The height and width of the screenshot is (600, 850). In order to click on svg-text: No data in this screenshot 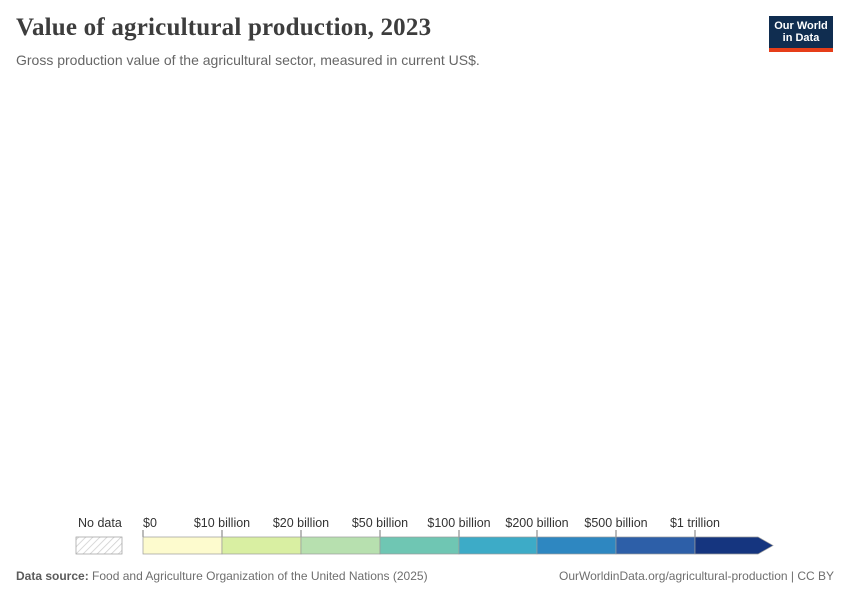, I will do `click(100, 523)`.